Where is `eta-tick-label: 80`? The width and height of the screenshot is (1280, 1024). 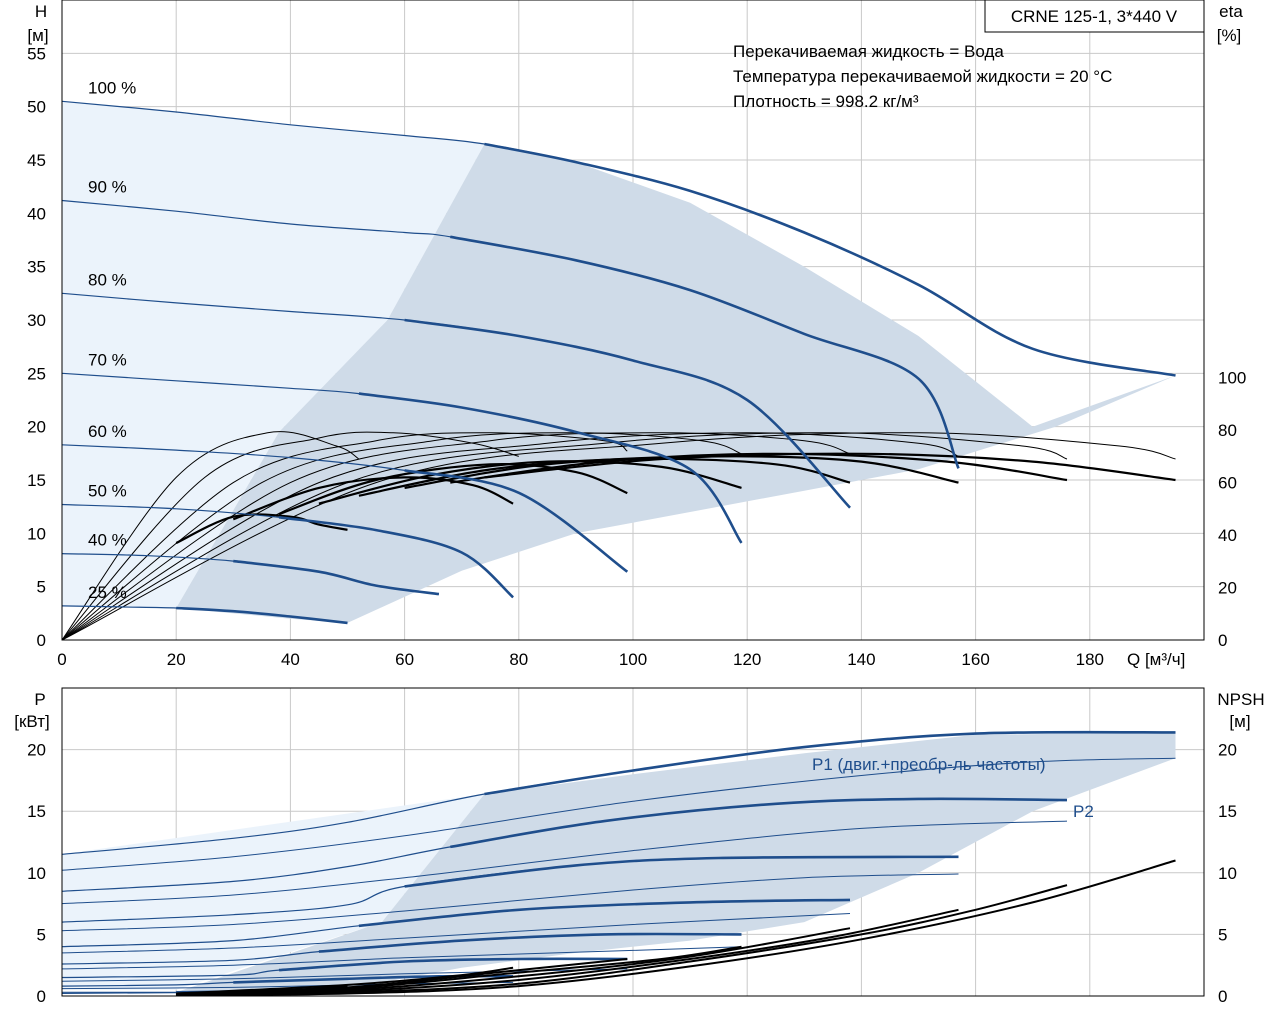
eta-tick-label: 80 is located at coordinates (1227, 430).